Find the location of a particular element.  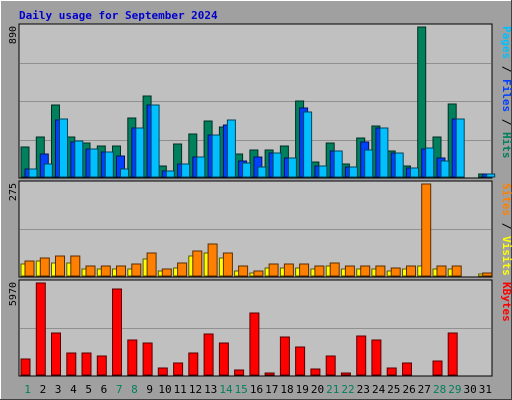

day-label-27: 27 is located at coordinates (424, 389).